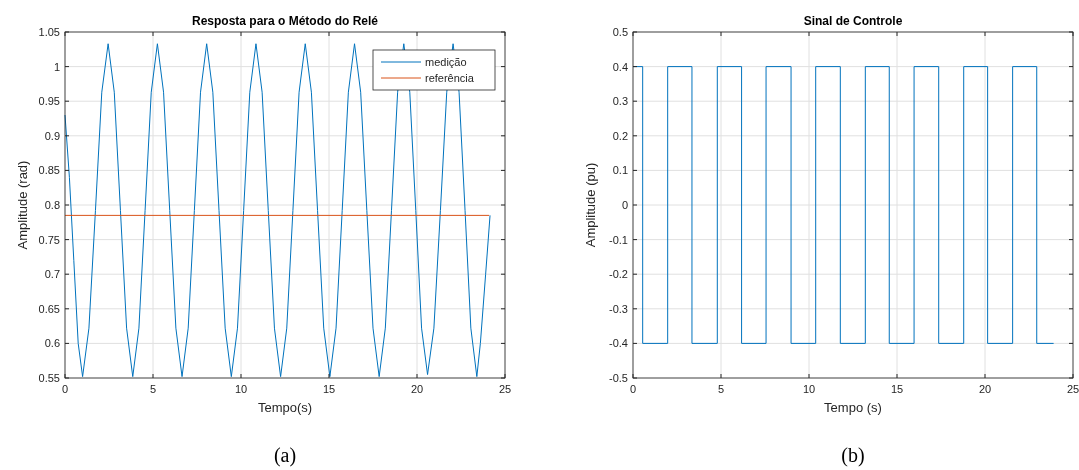 The width and height of the screenshot is (1079, 470). What do you see at coordinates (450, 78) in the screenshot?
I see `legend-label: referência` at bounding box center [450, 78].